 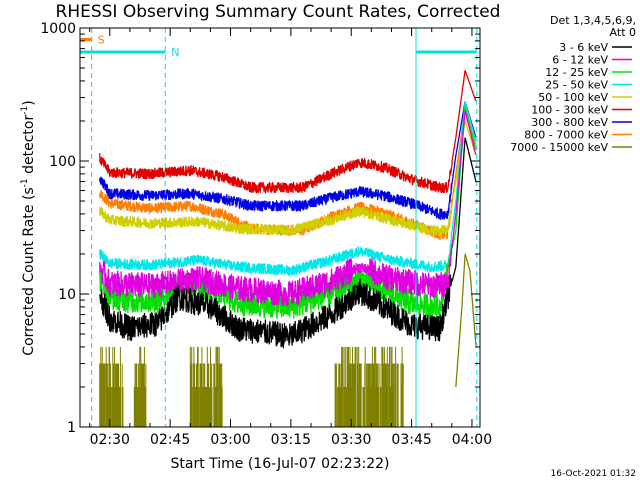 What do you see at coordinates (351, 440) in the screenshot?
I see `x-tick-label-5: 03:30` at bounding box center [351, 440].